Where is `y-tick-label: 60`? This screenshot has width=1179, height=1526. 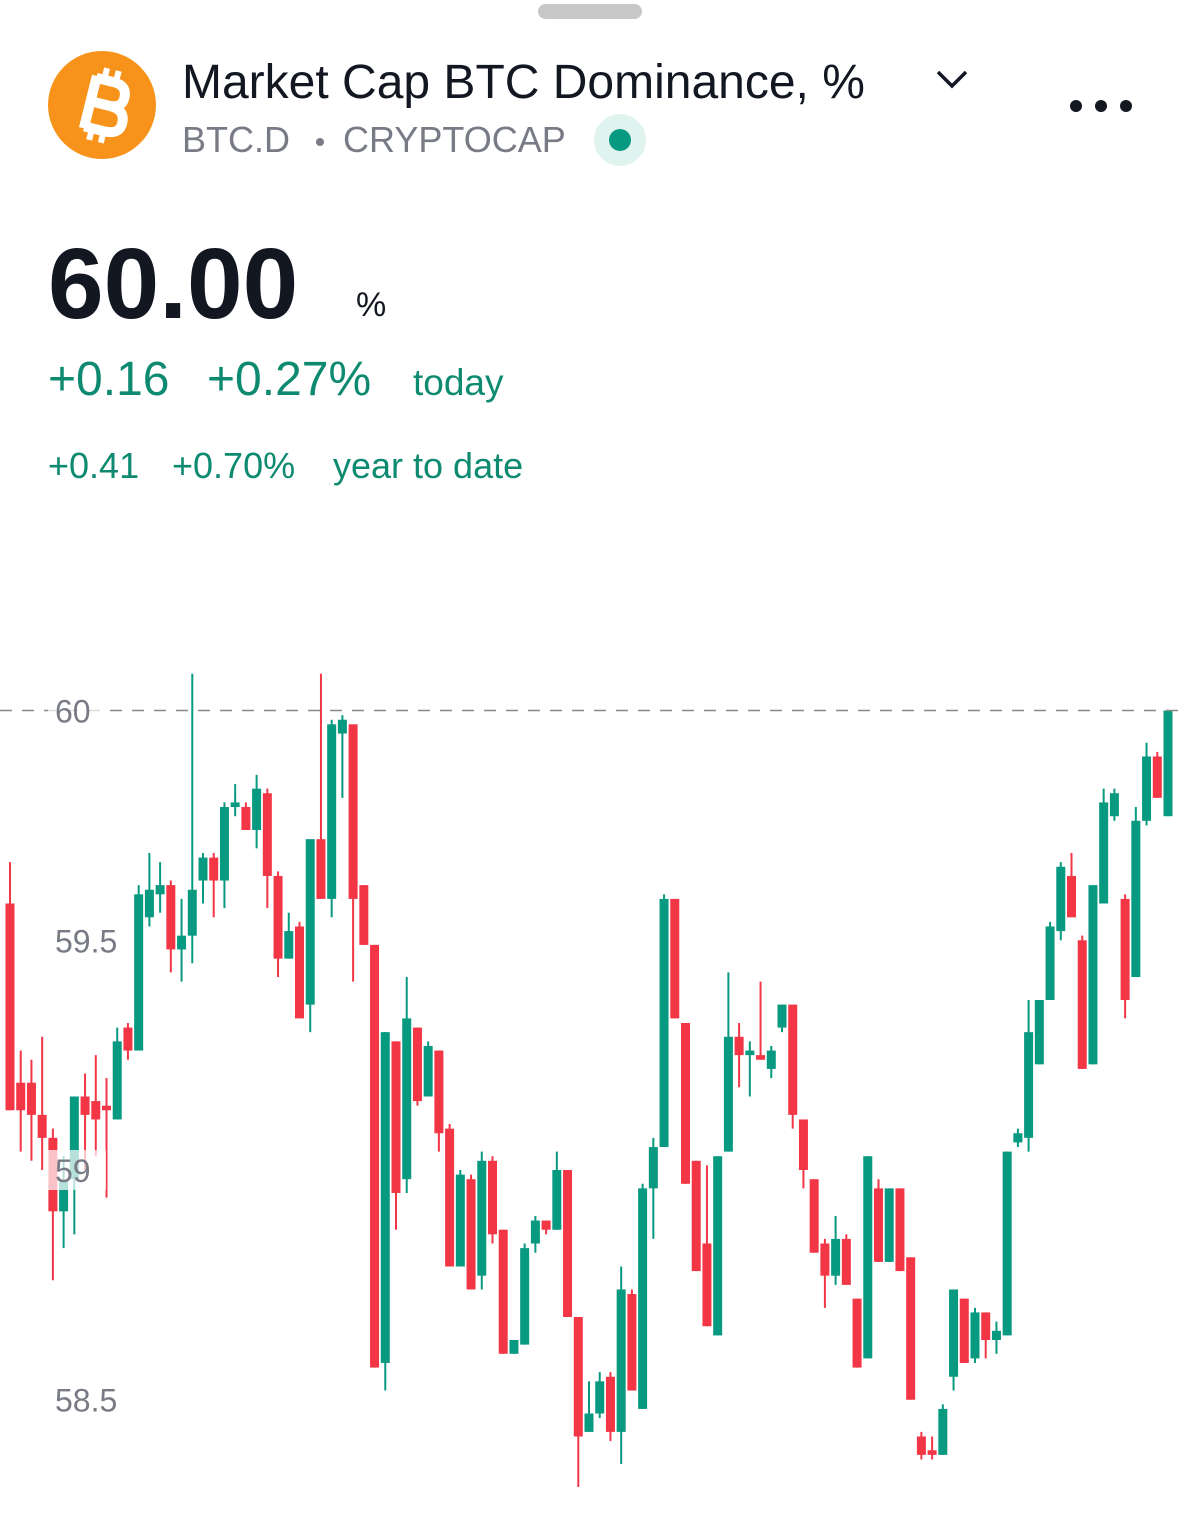 y-tick-label: 60 is located at coordinates (73, 712).